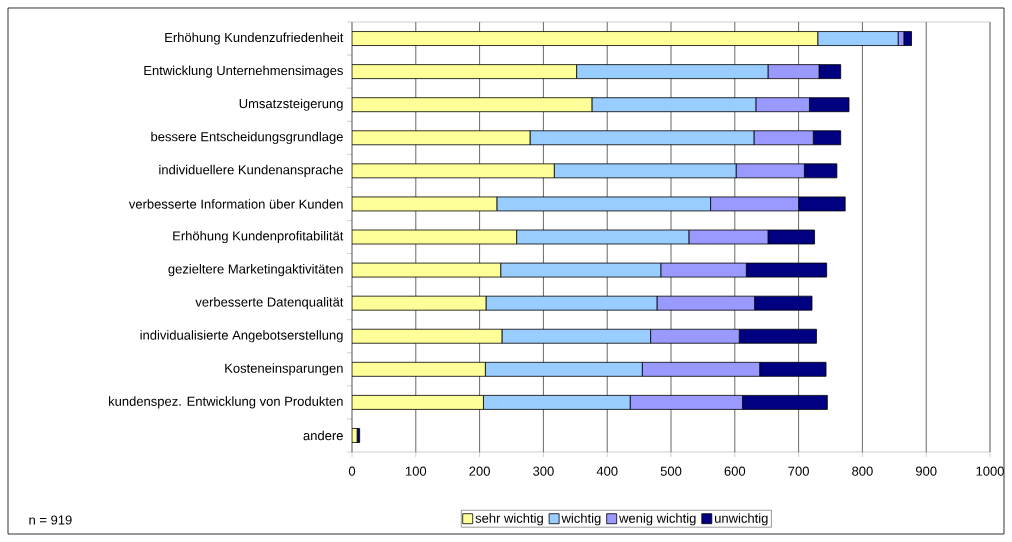 The width and height of the screenshot is (1012, 542). I want to click on x-tick-label: 600, so click(735, 471).